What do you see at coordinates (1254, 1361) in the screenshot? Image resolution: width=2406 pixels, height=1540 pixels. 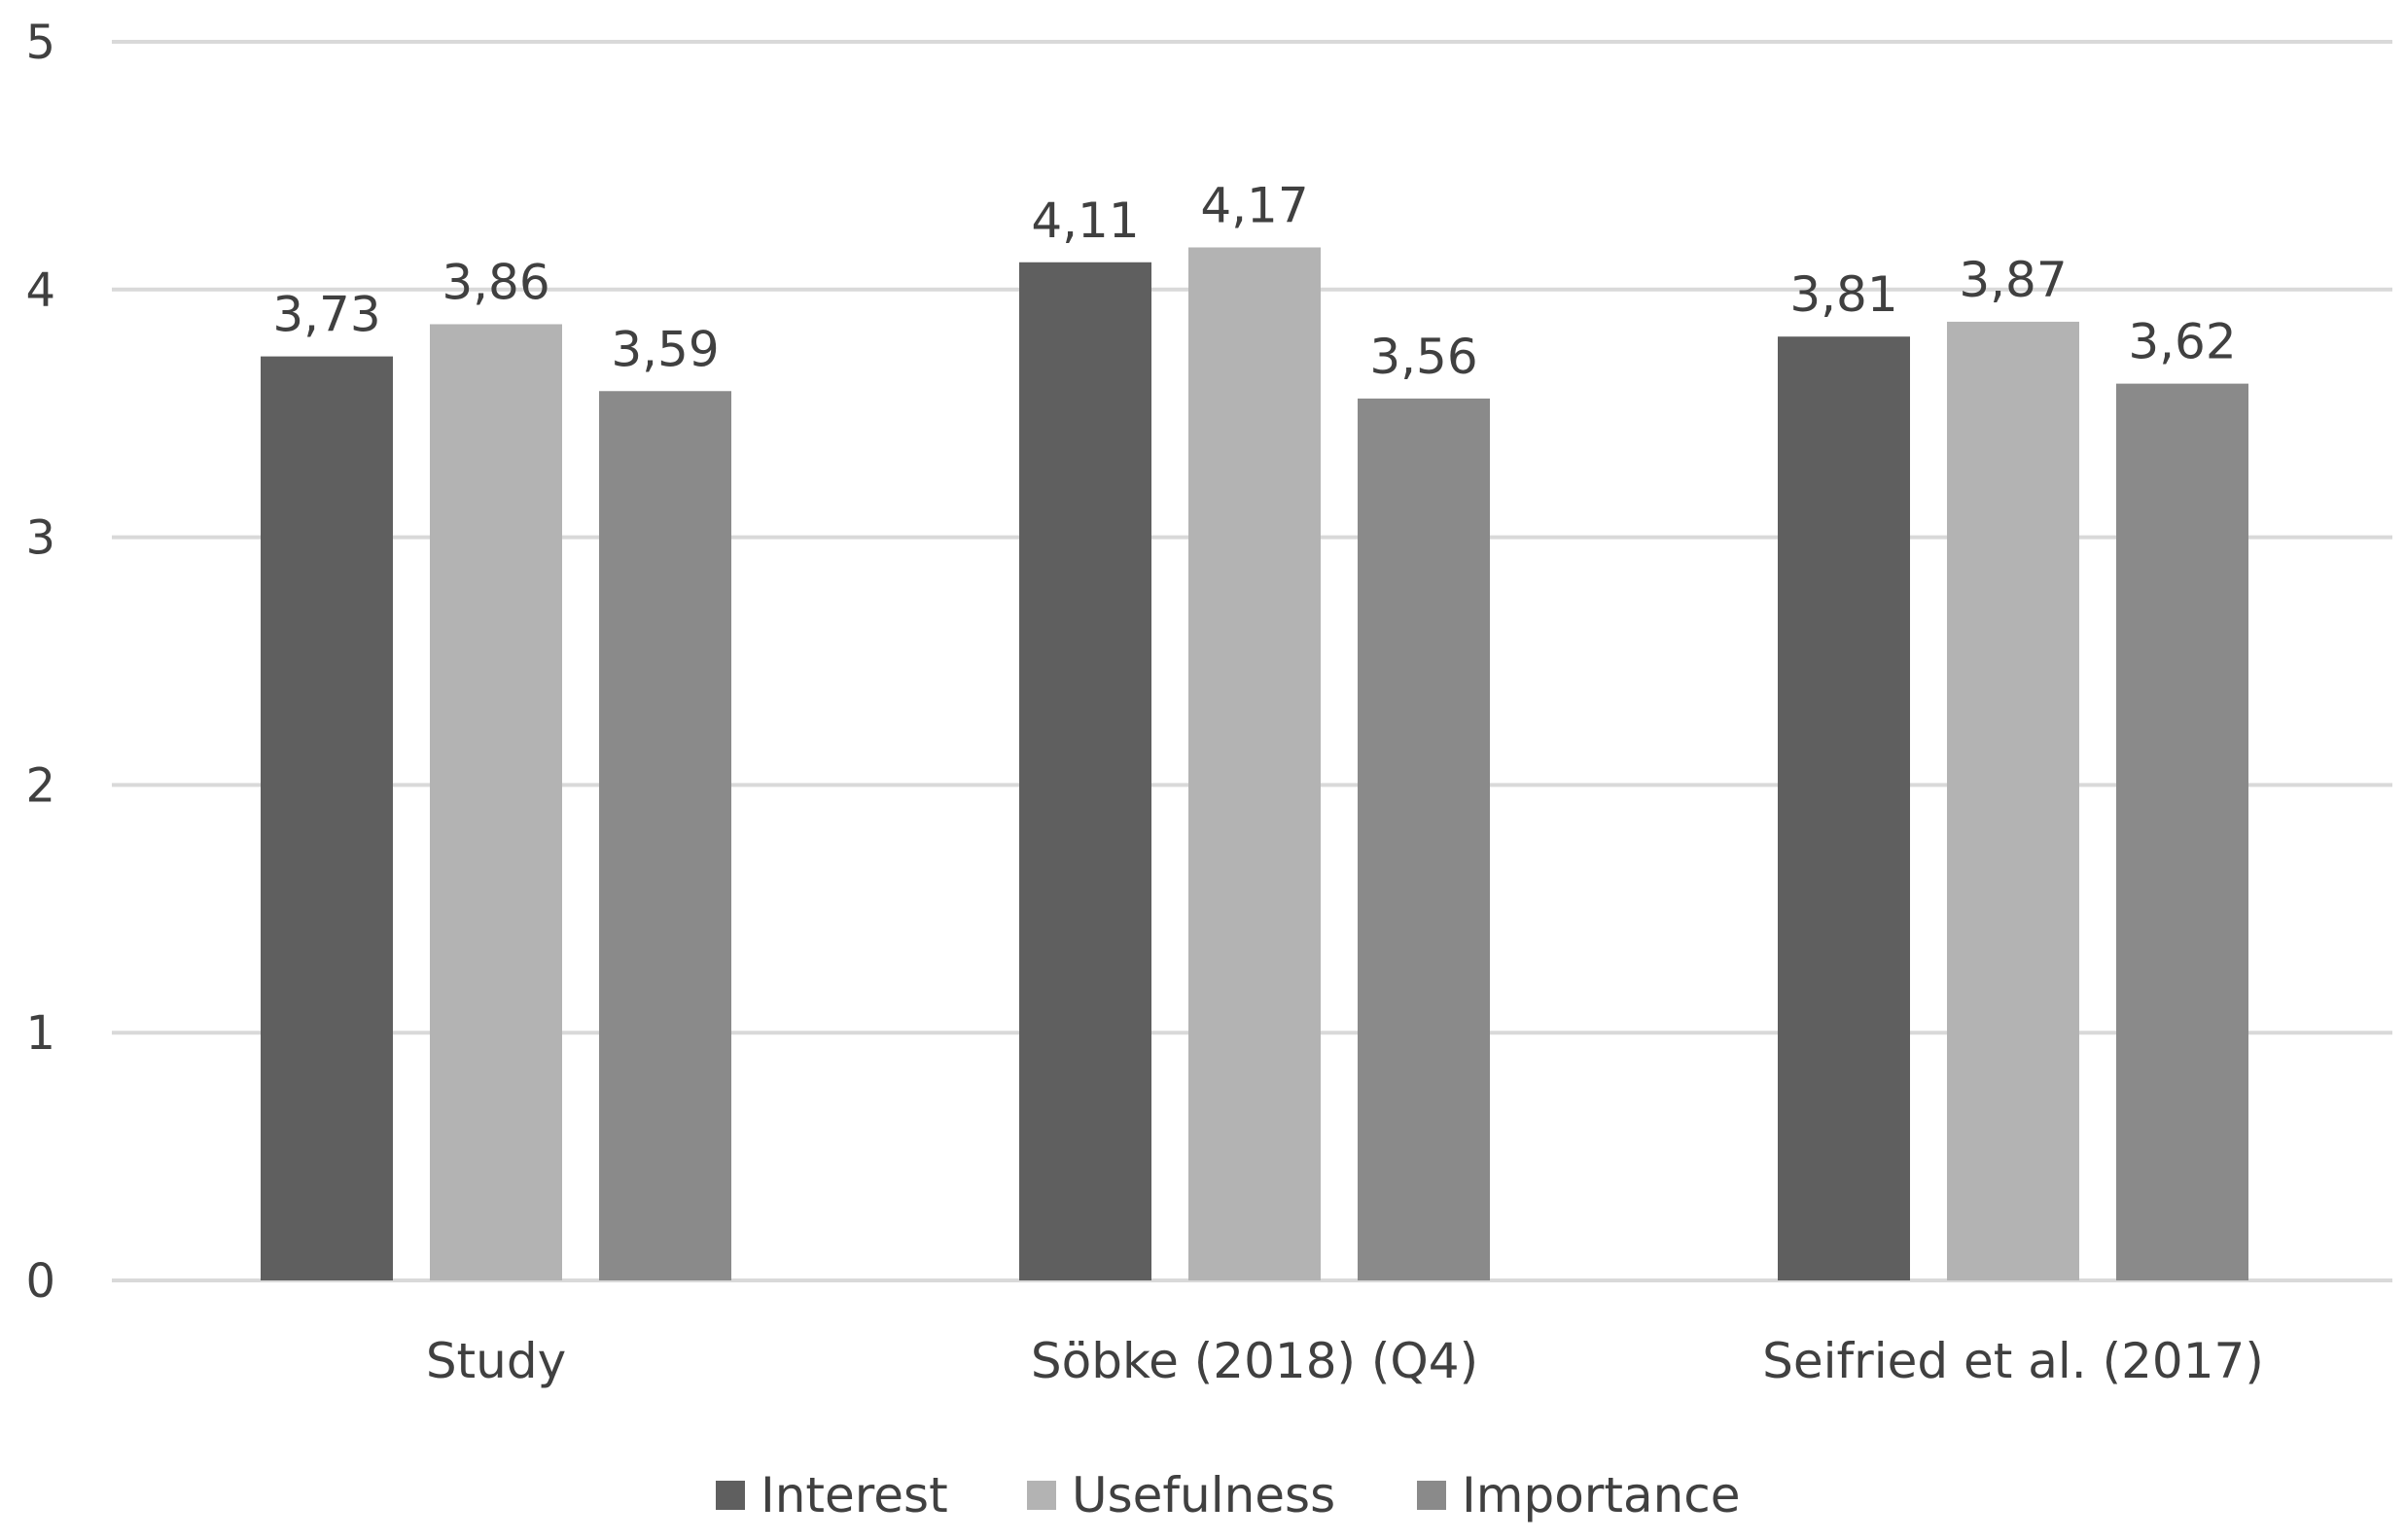 I see `x-category-label: Söbke (2018) (Q4)` at bounding box center [1254, 1361].